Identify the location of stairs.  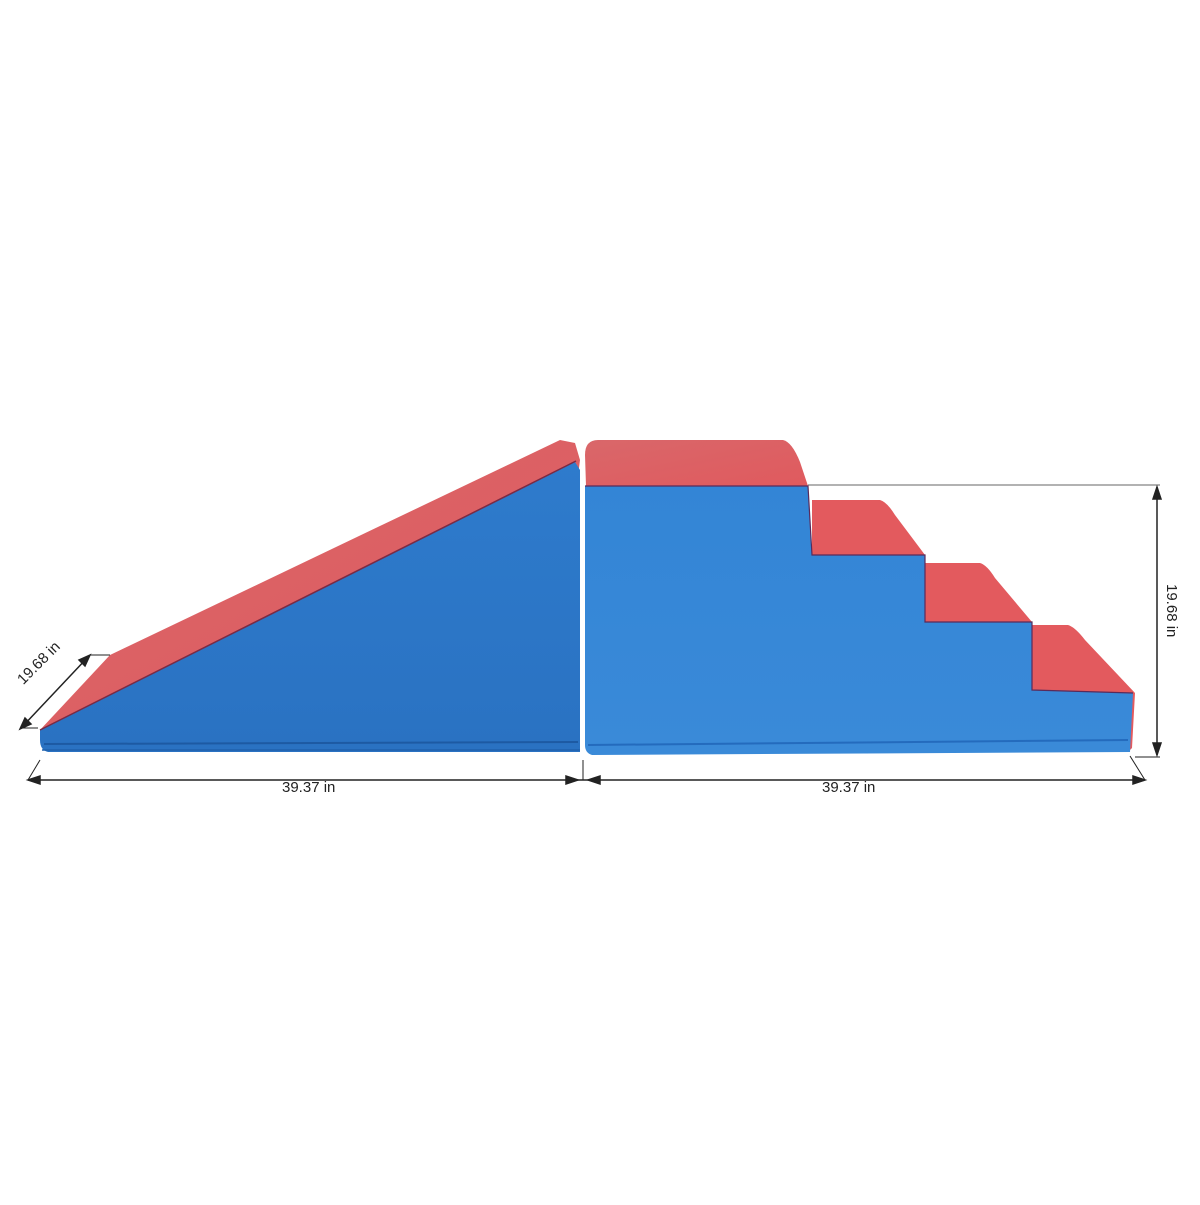
(860, 597).